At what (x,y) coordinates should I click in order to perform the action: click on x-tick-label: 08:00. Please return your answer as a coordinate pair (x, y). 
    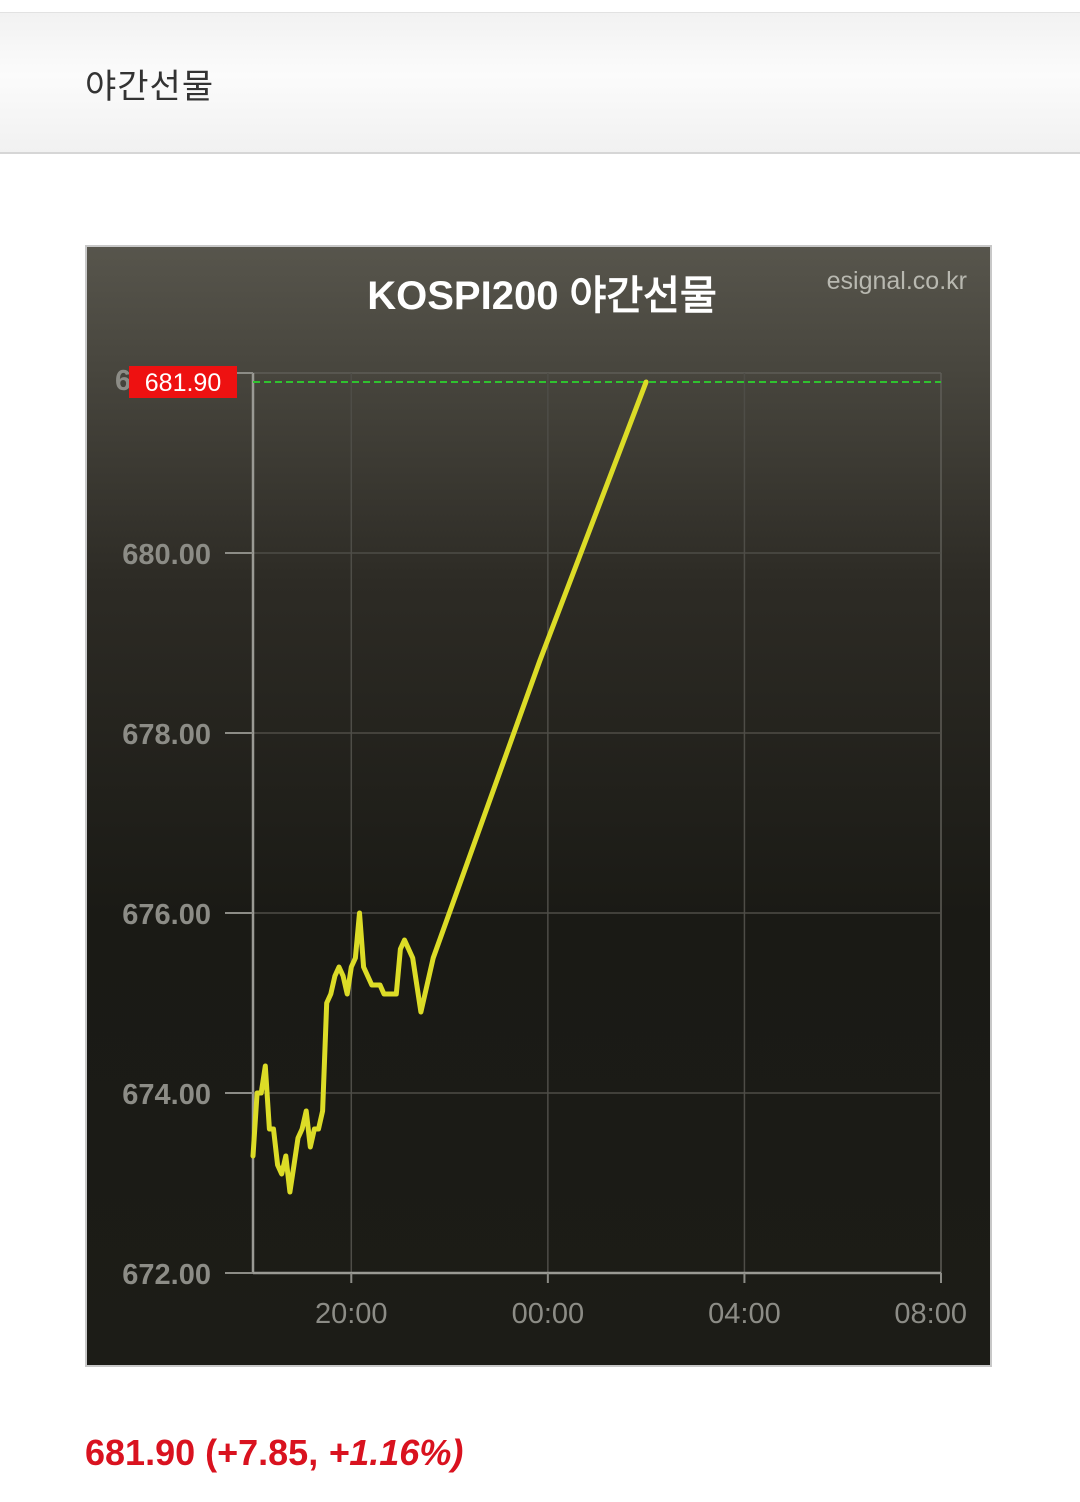
    Looking at the image, I should click on (930, 1314).